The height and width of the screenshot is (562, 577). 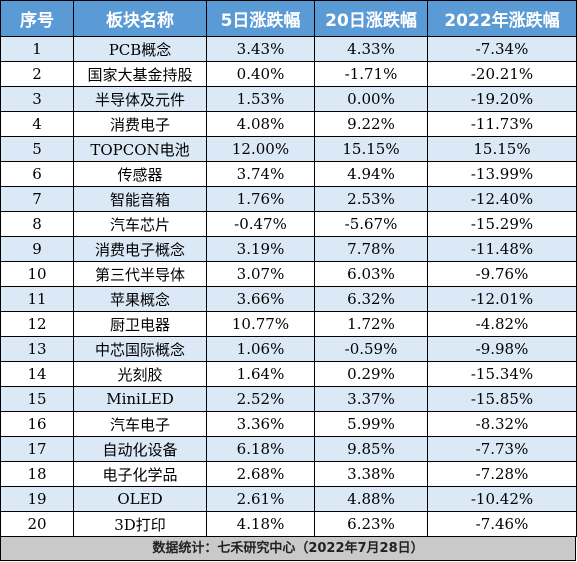 What do you see at coordinates (371, 199) in the screenshot?
I see `change-20d-cell: 2.53%` at bounding box center [371, 199].